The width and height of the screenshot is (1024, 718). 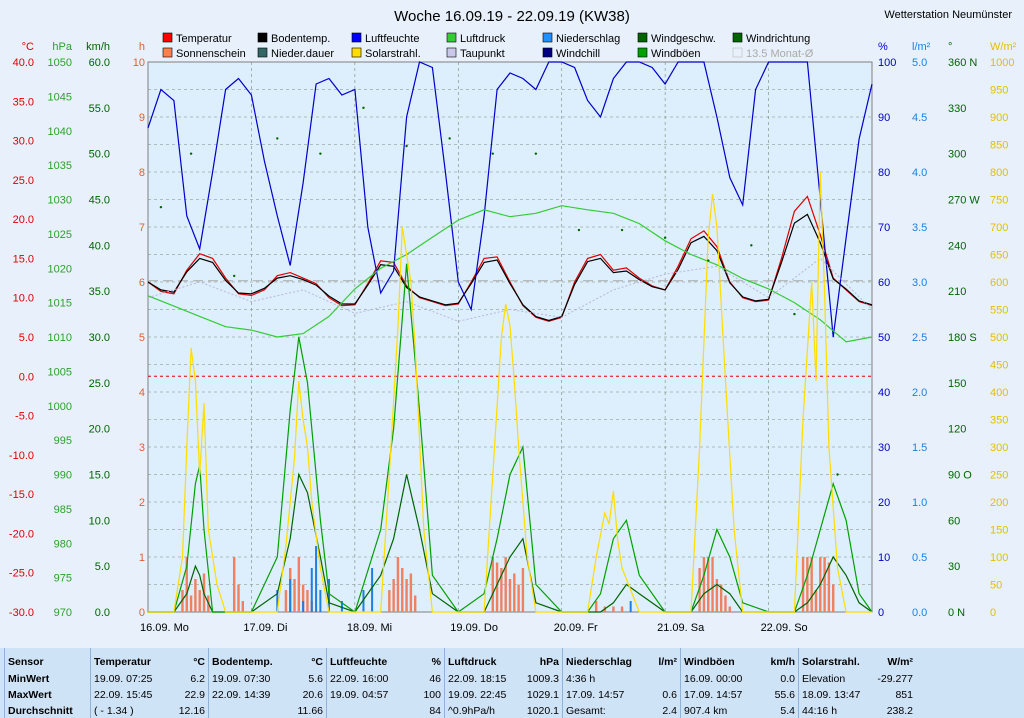 What do you see at coordinates (884, 173) in the screenshot?
I see `axis-tick-humidity: 80` at bounding box center [884, 173].